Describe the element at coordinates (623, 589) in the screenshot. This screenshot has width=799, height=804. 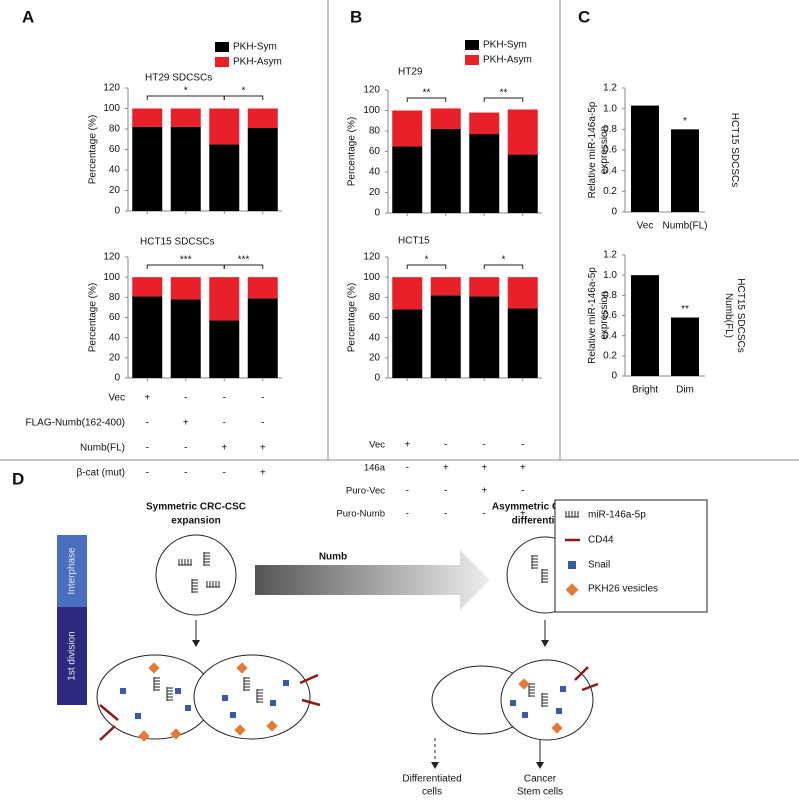
I see `legend-label: PKH26 vesicles` at that location.